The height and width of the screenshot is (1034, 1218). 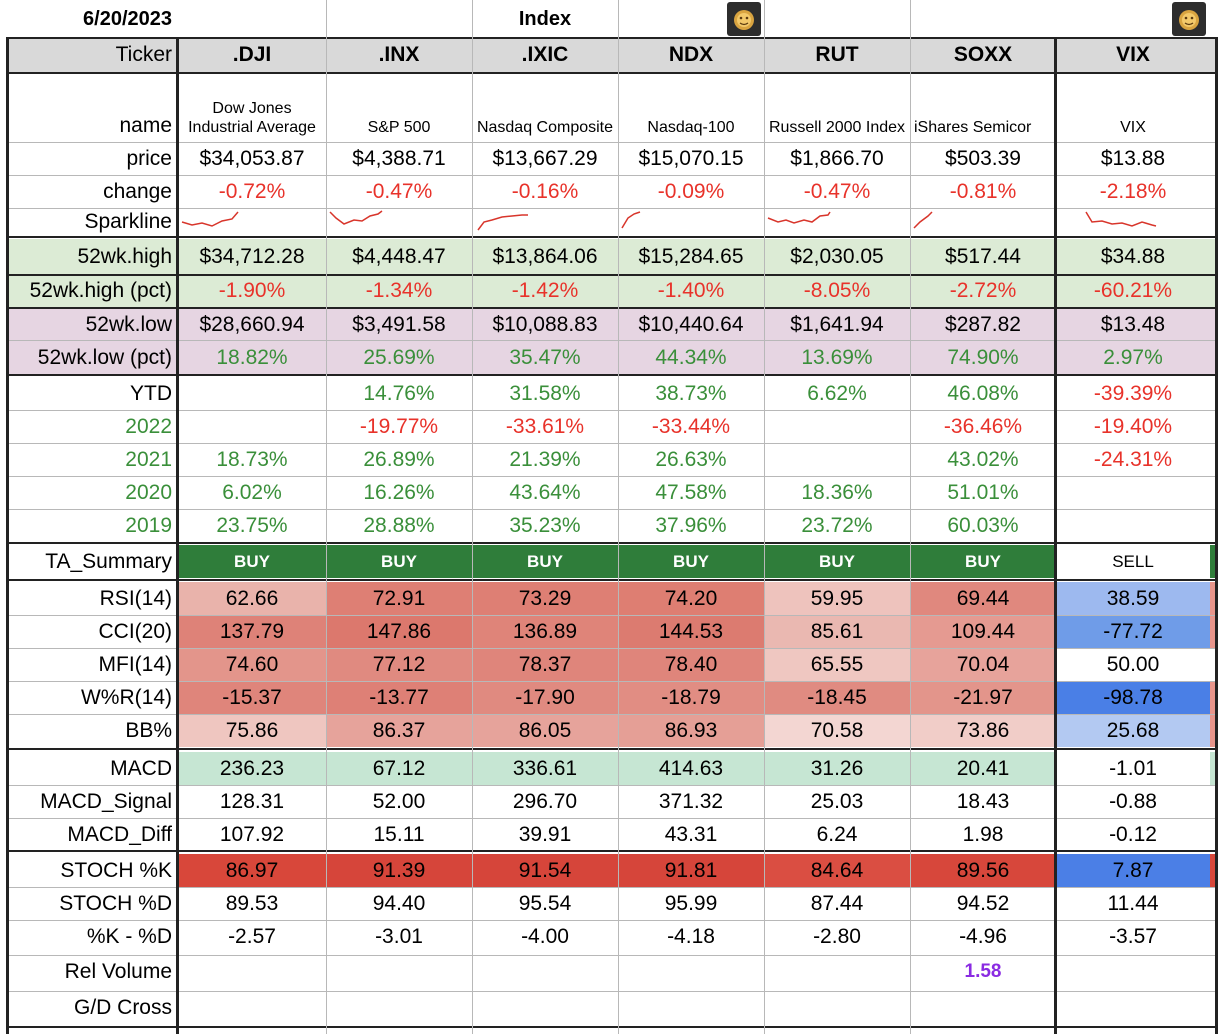 I want to click on macd_diff-cell: 39.91, so click(x=545, y=834).